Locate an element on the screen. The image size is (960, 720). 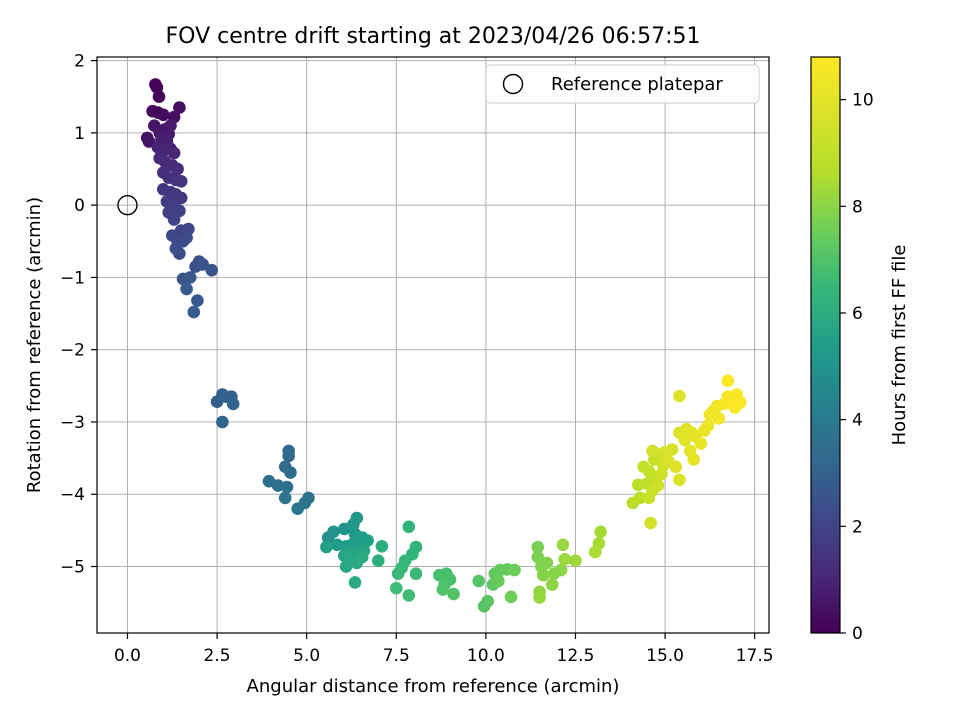
reference-platepar-point is located at coordinates (127, 205).